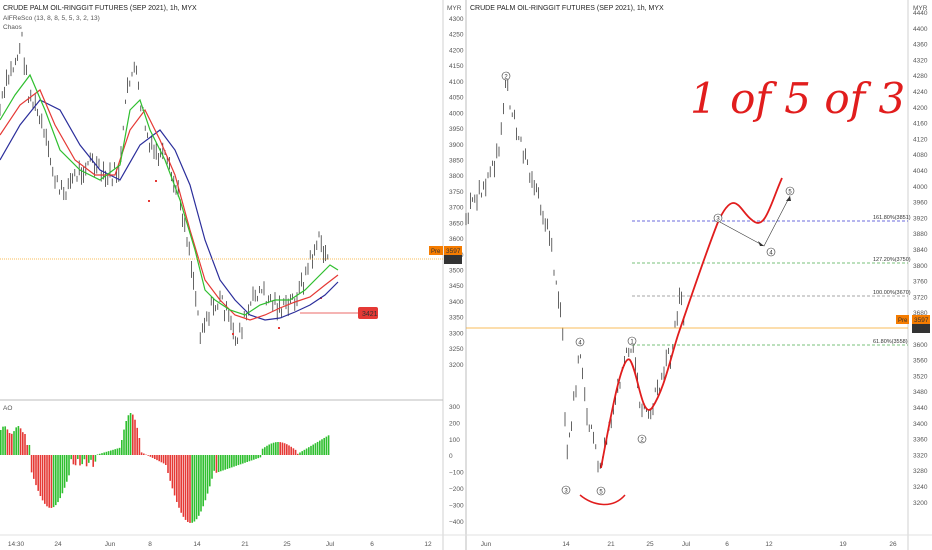  I want to click on left-price-tick: 3750, so click(456, 192).